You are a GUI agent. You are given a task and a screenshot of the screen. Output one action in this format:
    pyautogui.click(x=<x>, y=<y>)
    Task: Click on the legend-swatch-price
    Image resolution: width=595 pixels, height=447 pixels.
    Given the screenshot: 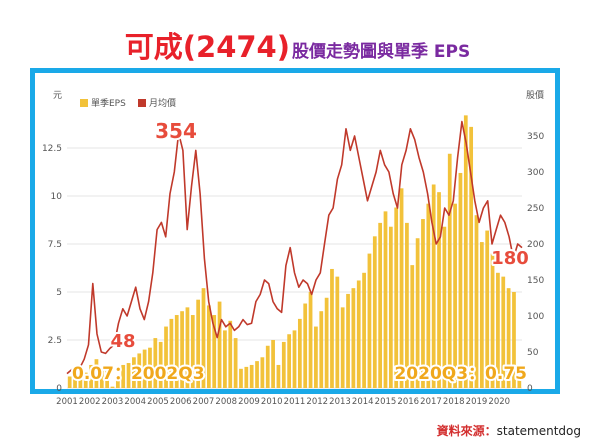 What is the action you would take?
    pyautogui.click(x=142, y=103)
    